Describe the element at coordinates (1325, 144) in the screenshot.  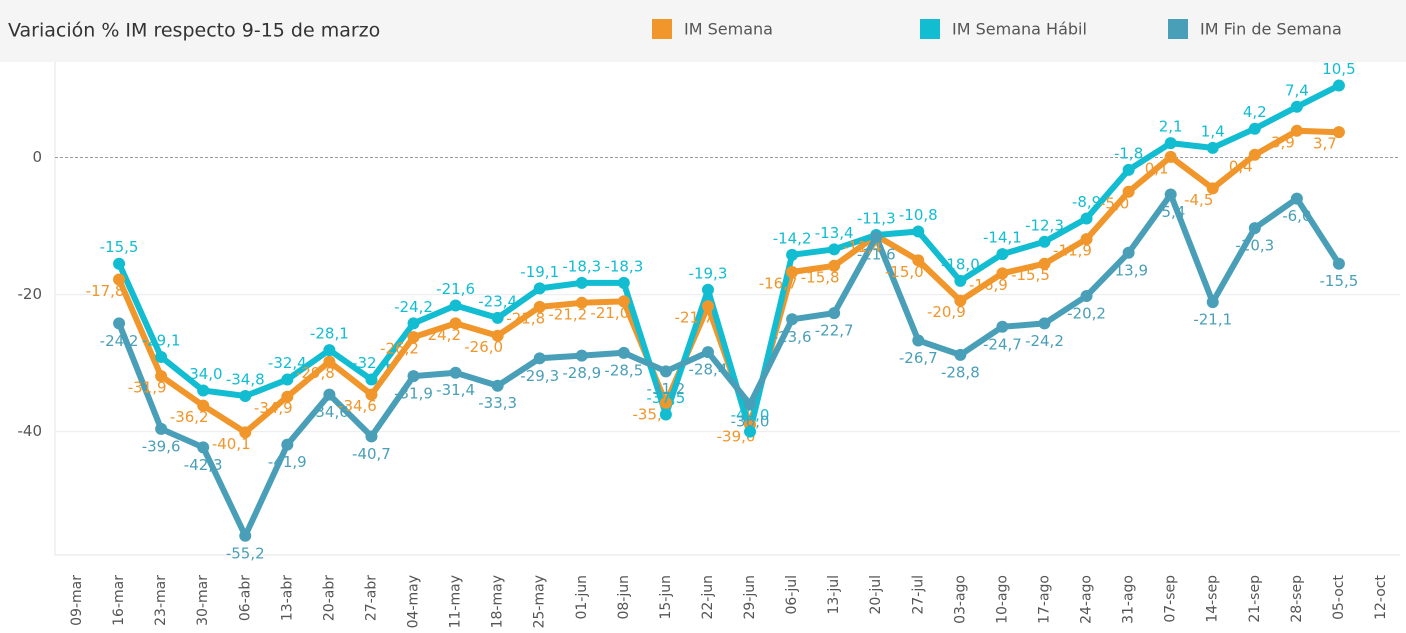
I see `data-label: 3,7` at that location.